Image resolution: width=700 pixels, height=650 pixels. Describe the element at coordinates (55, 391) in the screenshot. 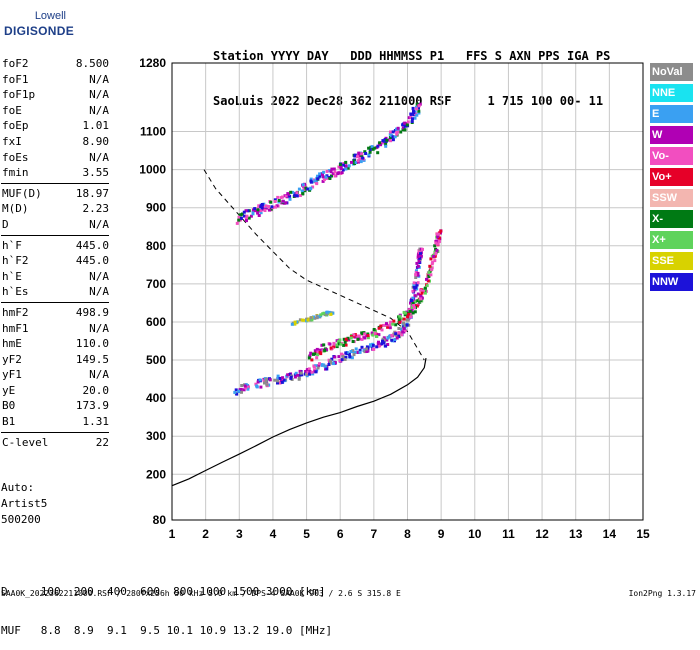

I see `param-row: yE 20.0` at that location.